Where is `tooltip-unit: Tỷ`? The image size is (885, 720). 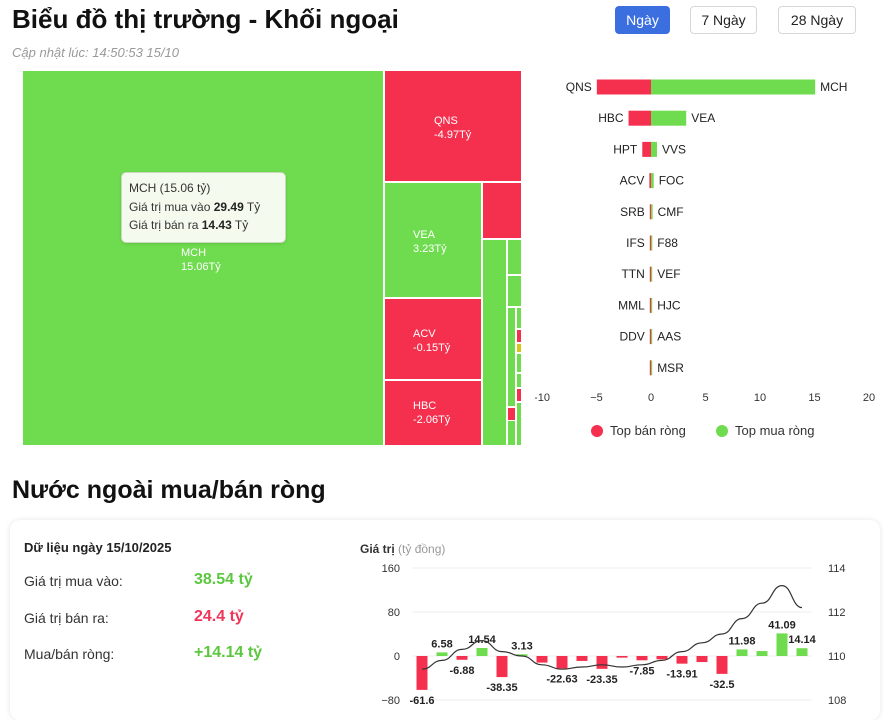
tooltip-unit: Tỷ is located at coordinates (241, 225).